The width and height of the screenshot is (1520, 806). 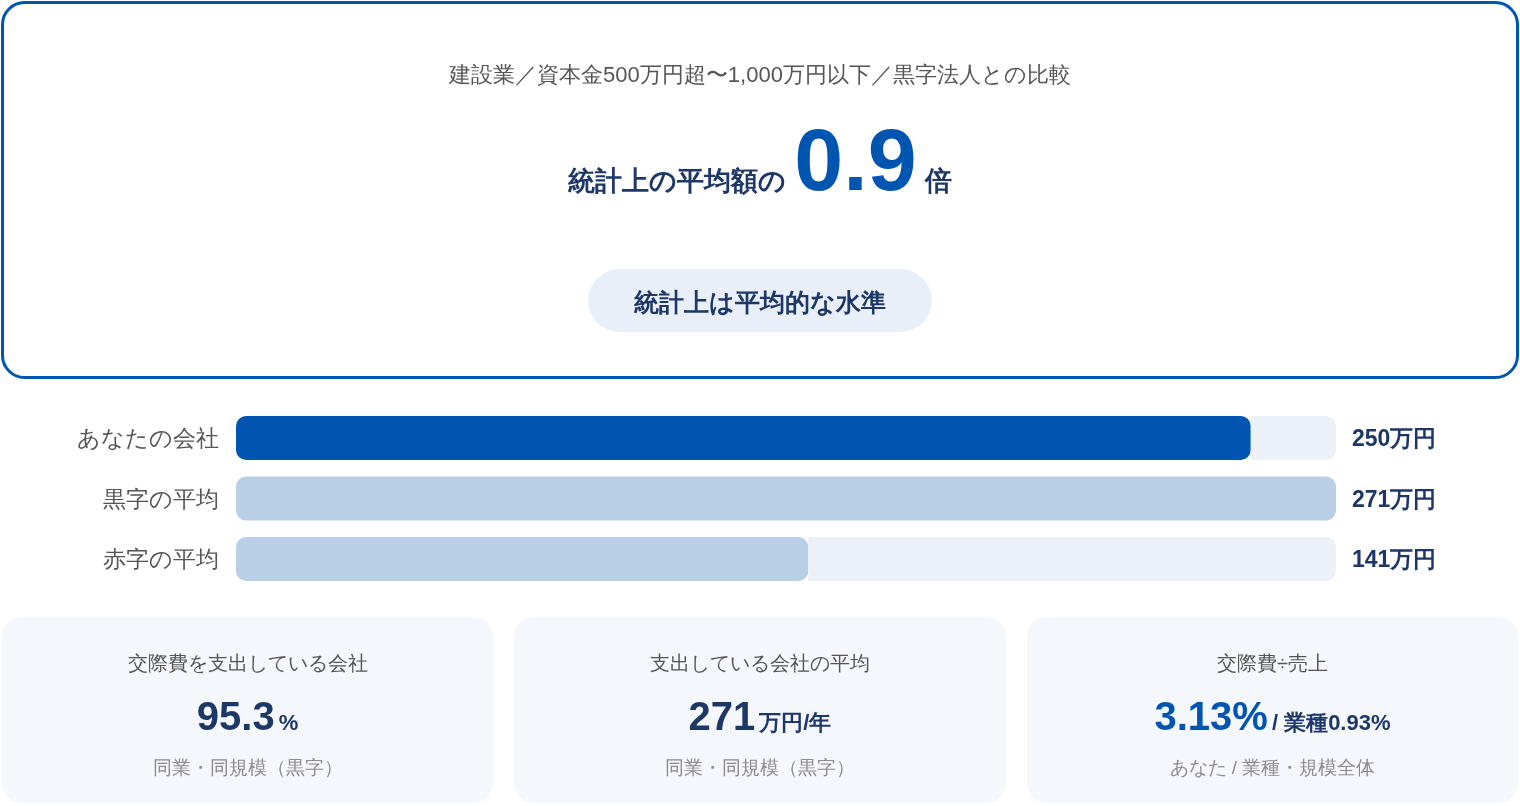 What do you see at coordinates (1394, 559) in the screenshot?
I see `data-label: 141万円` at bounding box center [1394, 559].